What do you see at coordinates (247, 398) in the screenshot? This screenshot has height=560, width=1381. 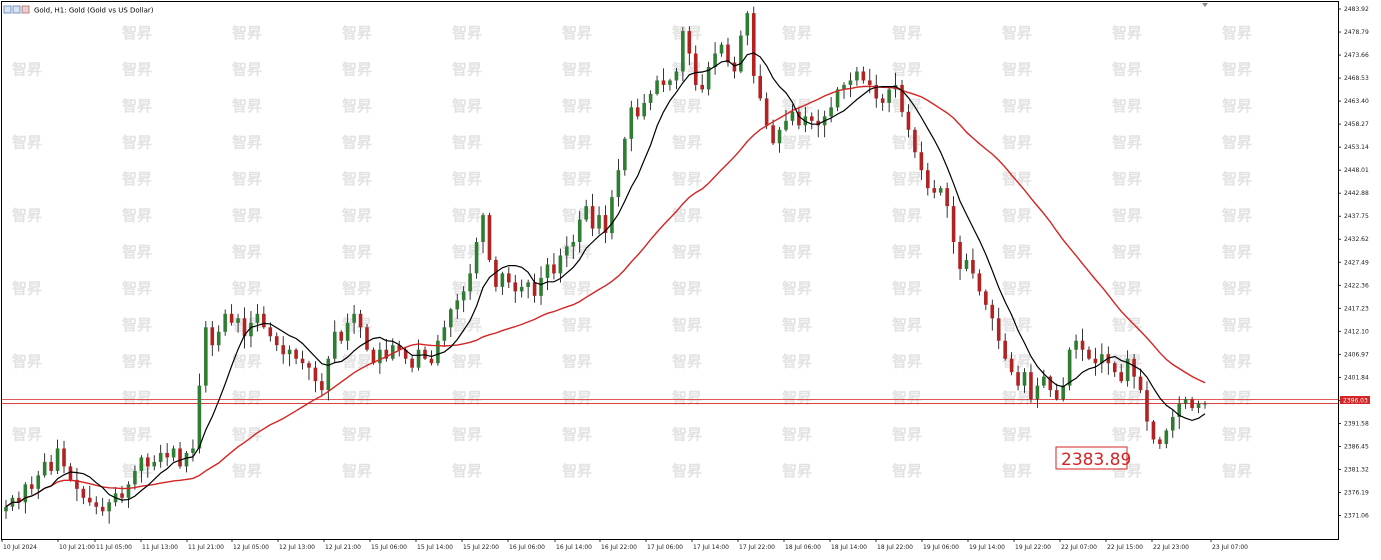 I see `watermark-116: 智昇` at bounding box center [247, 398].